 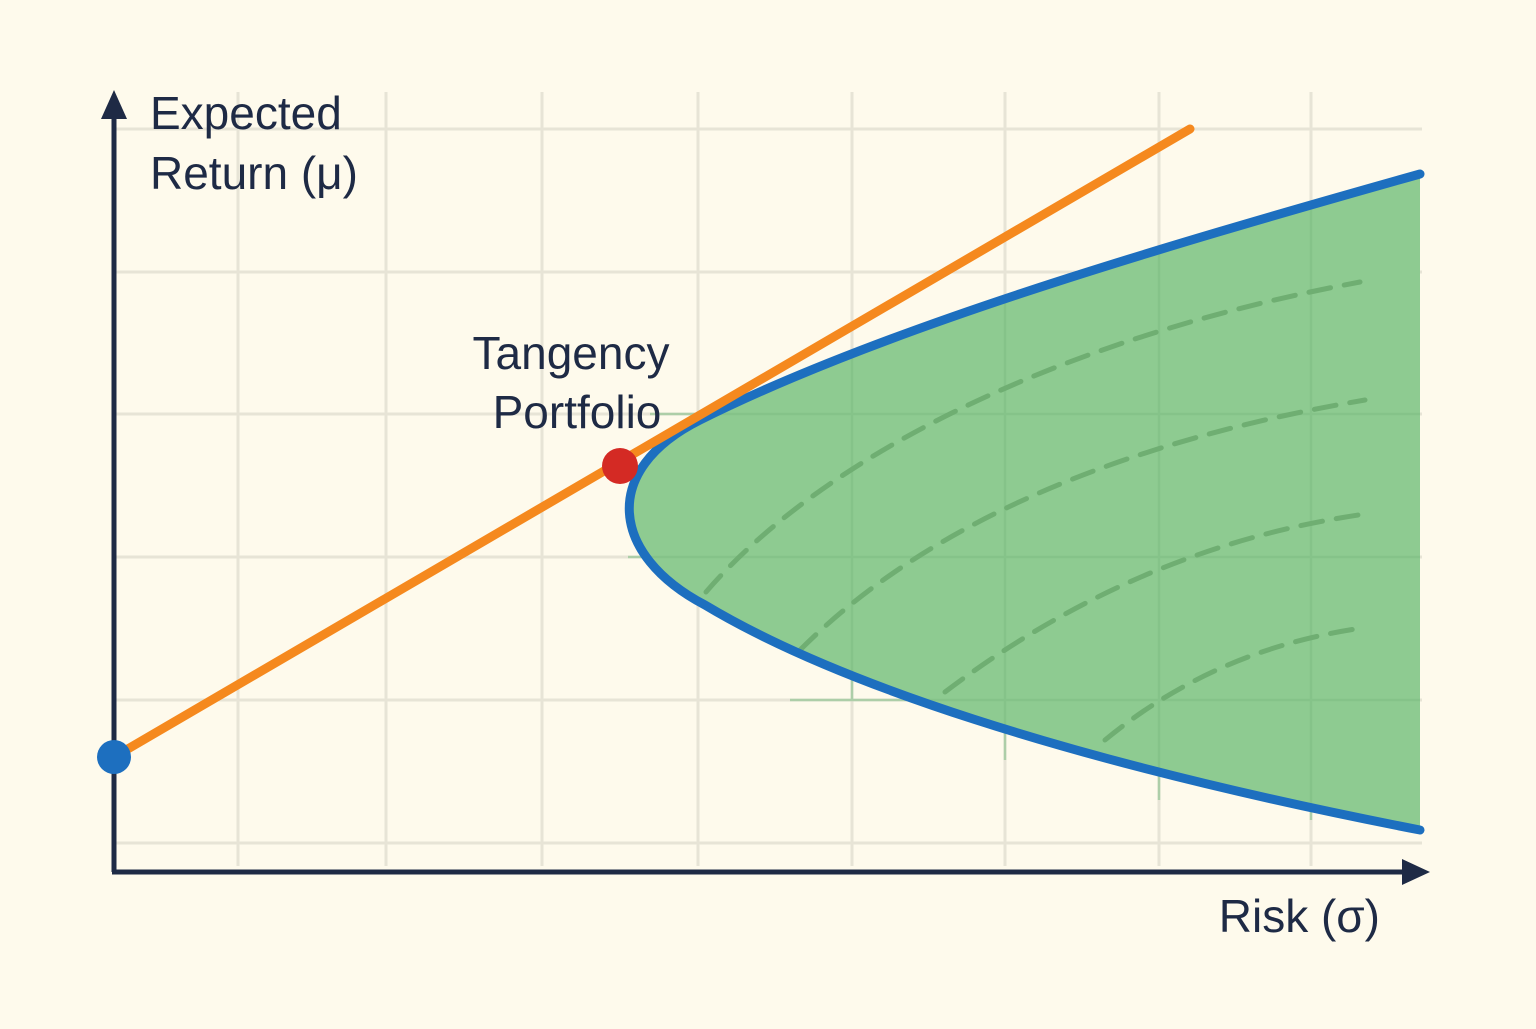 What do you see at coordinates (1416, 872) in the screenshot?
I see `x-axis-arrow` at bounding box center [1416, 872].